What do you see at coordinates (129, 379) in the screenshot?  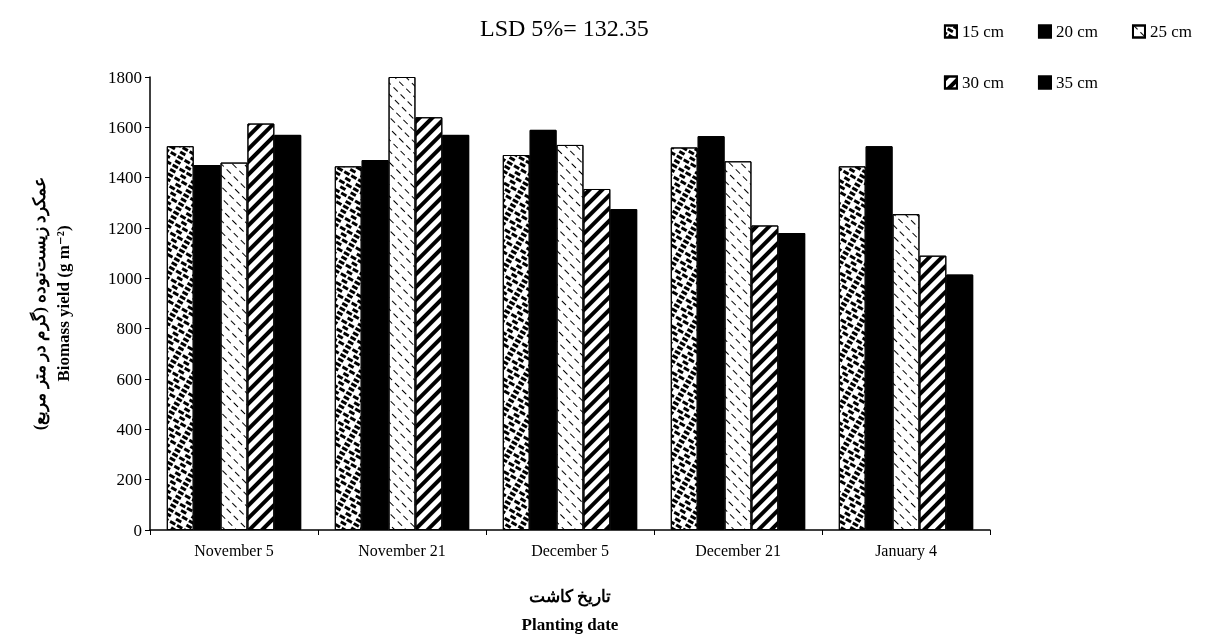 I see `y-tick-label: 600` at bounding box center [129, 379].